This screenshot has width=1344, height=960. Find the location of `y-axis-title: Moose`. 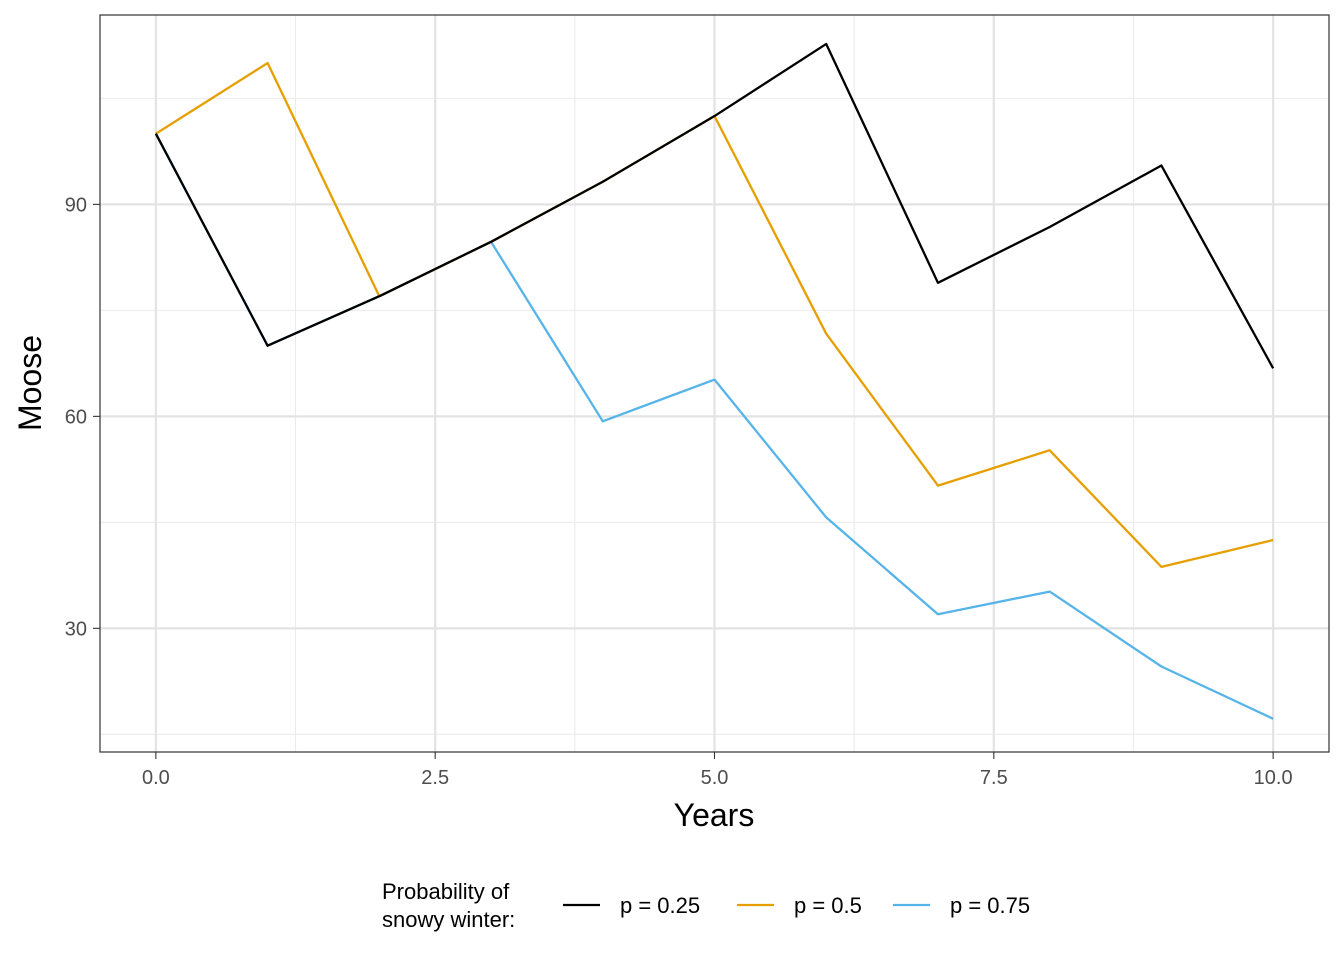

y-axis-title: Moose is located at coordinates (30, 383).